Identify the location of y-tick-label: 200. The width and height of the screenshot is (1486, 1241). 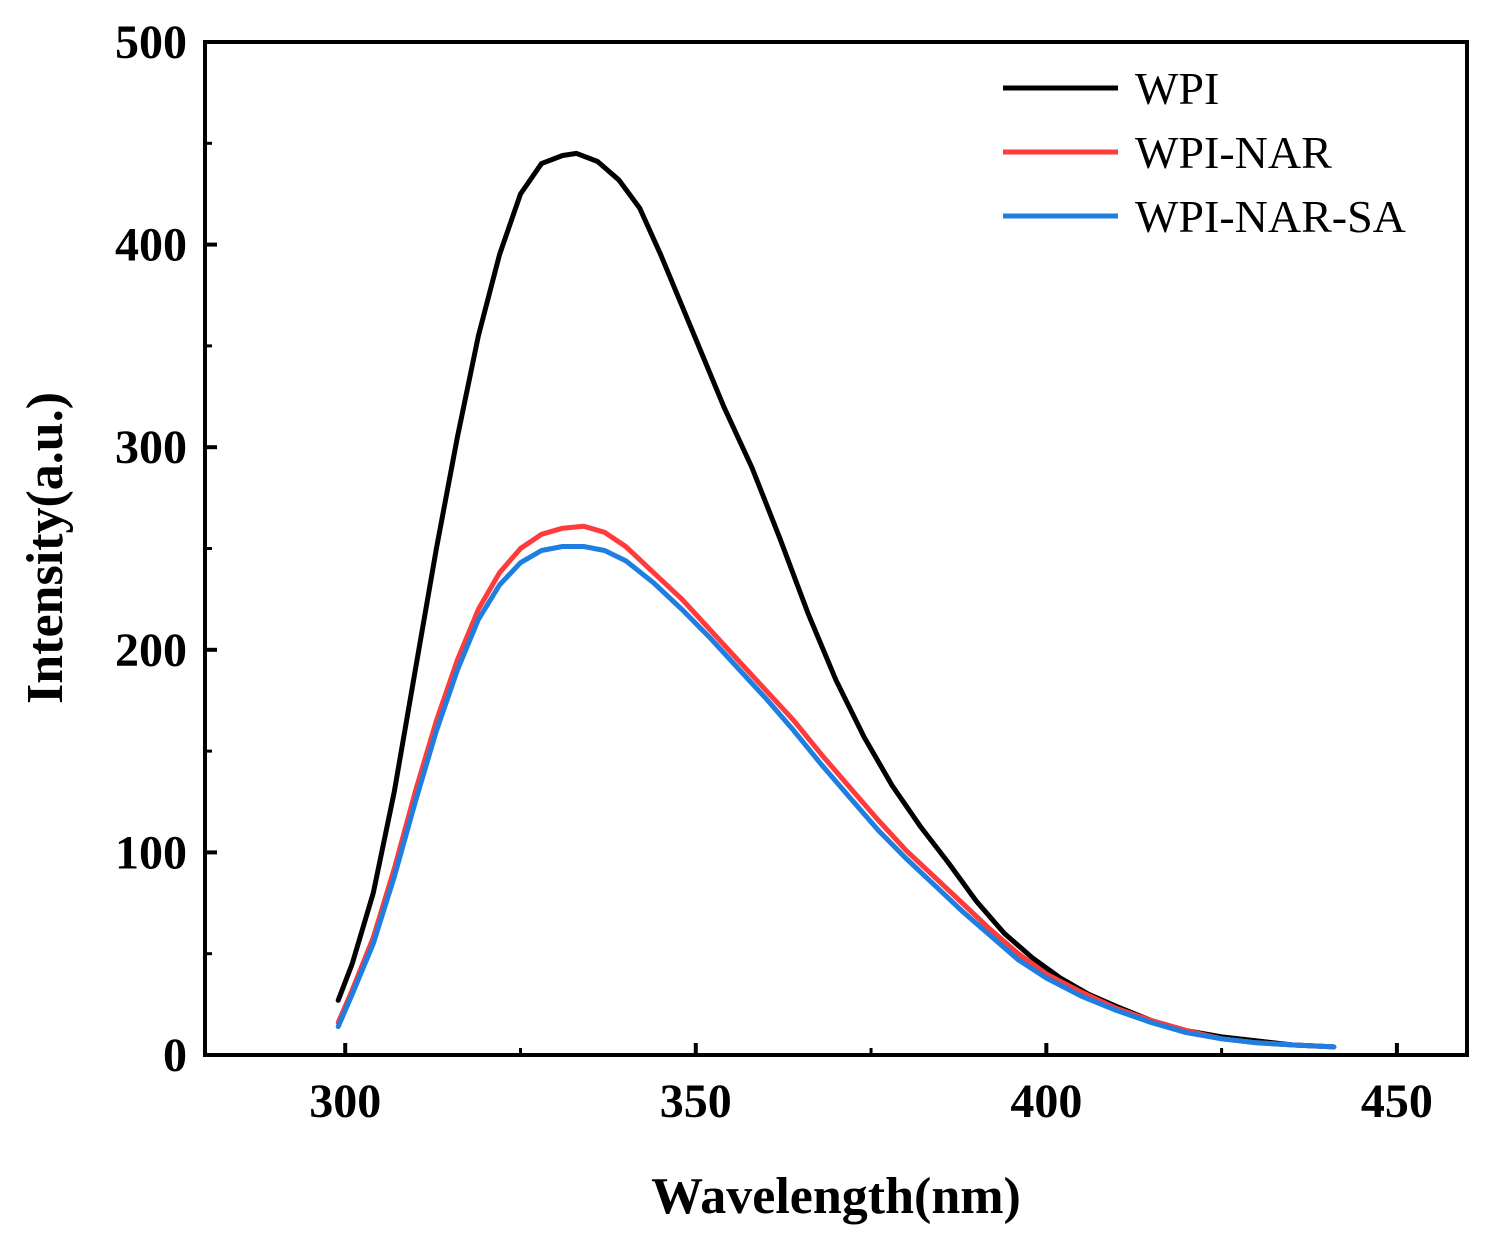
(151, 650).